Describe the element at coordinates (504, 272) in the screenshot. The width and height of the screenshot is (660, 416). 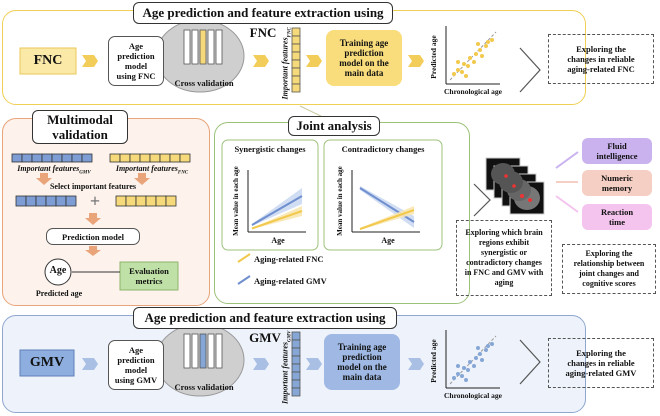
I see `brain-explore-l5: in FNC and GMV with` at that location.